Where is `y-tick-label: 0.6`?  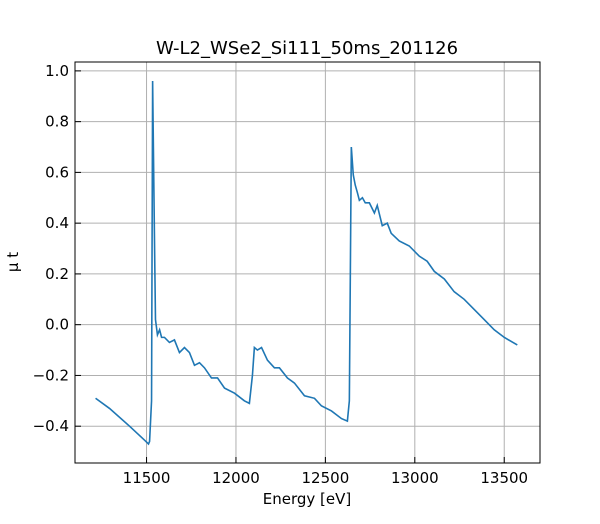
y-tick-label: 0.6 is located at coordinates (57, 172).